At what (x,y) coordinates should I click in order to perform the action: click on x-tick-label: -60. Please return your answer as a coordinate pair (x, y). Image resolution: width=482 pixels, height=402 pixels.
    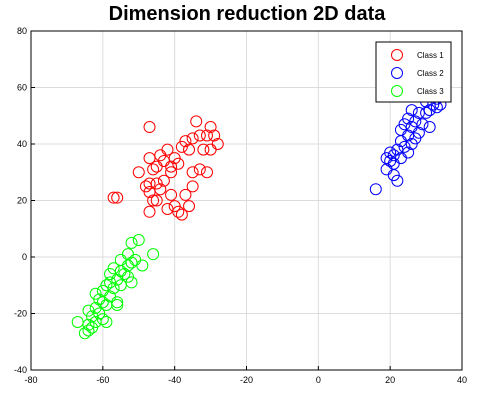
    Looking at the image, I should click on (102, 380).